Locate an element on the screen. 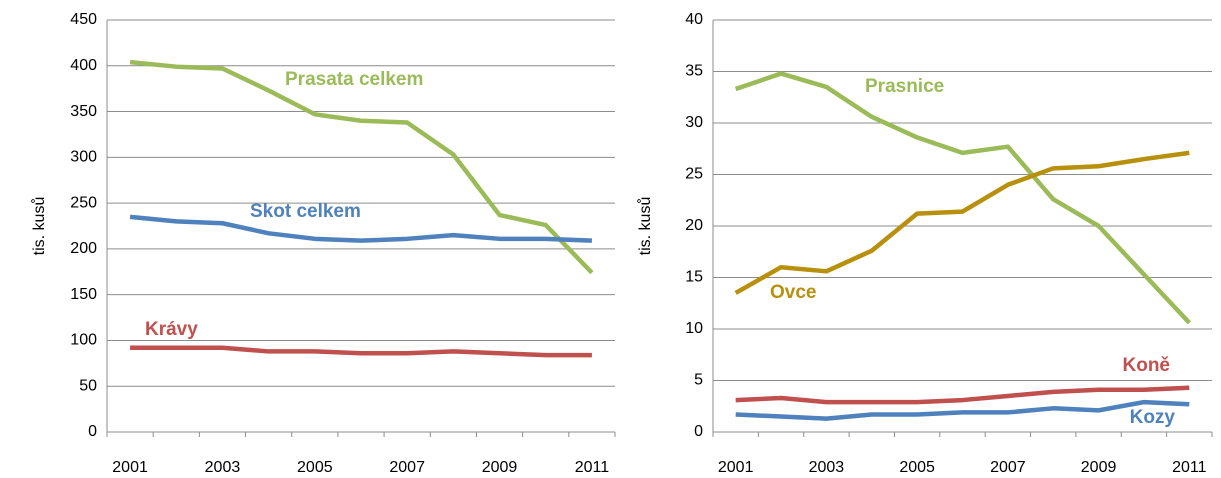 Image resolution: width=1221 pixels, height=478 pixels. y-tick-label: 5 is located at coordinates (698, 380).